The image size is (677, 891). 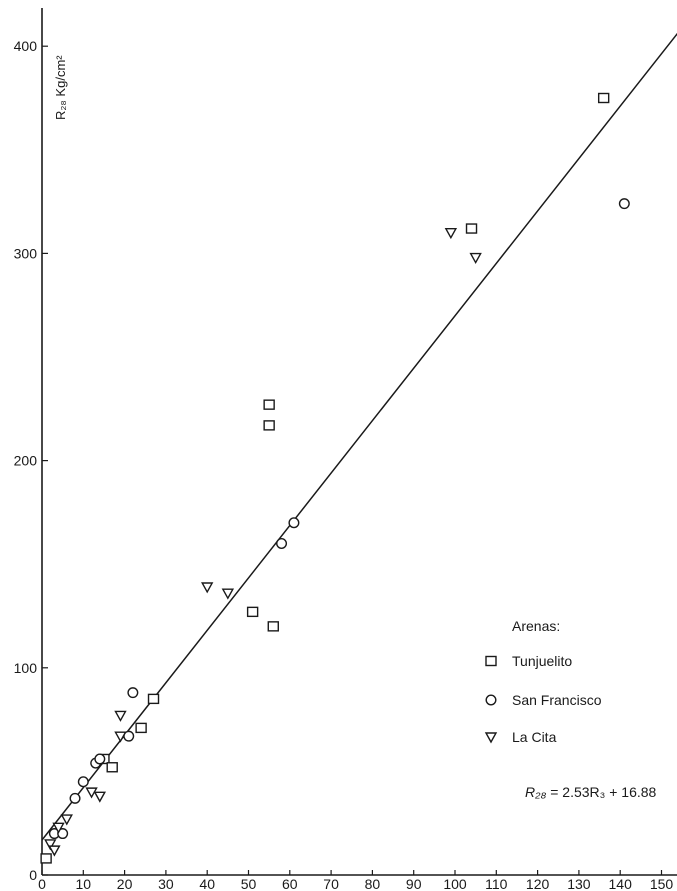 What do you see at coordinates (579, 883) in the screenshot?
I see `x-tick-label: 130` at bounding box center [579, 883].